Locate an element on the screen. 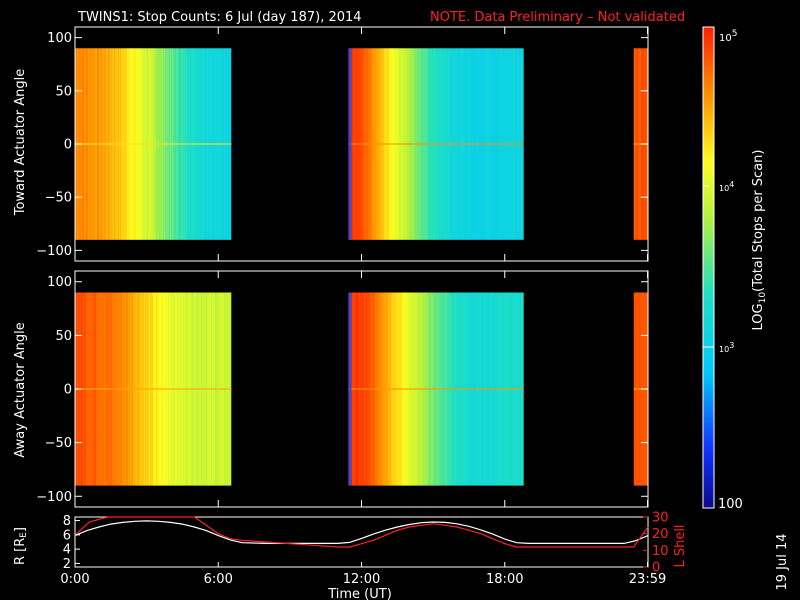 This screenshot has height=600, width=800. radius-line is located at coordinates (361, 532).